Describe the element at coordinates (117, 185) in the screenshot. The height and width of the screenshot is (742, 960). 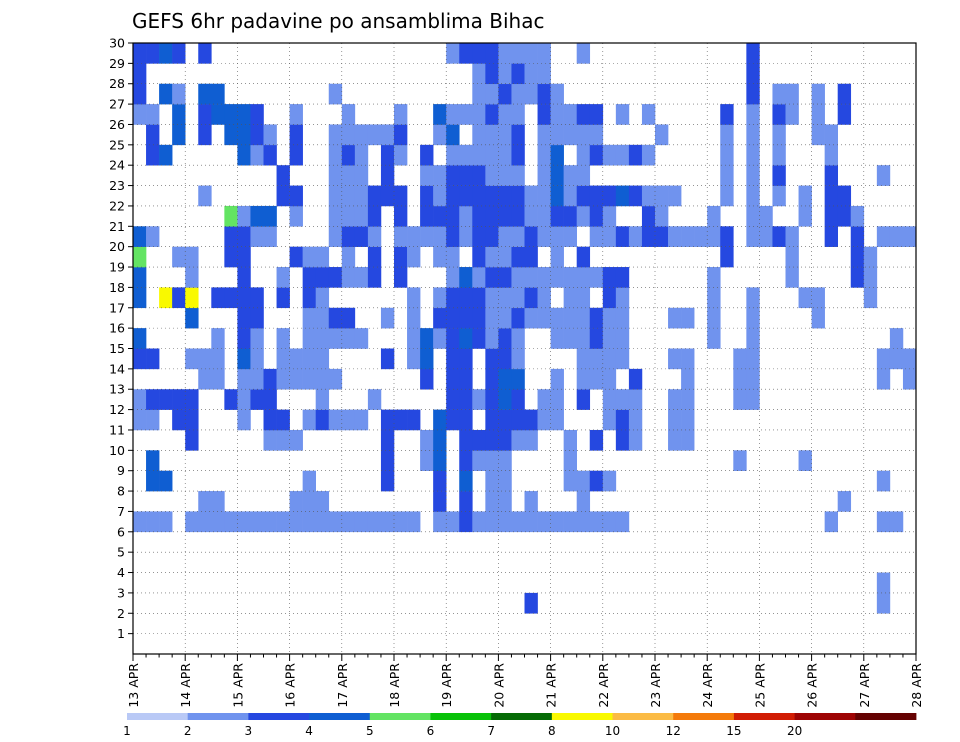
I see `y-tick-label: 23` at that location.